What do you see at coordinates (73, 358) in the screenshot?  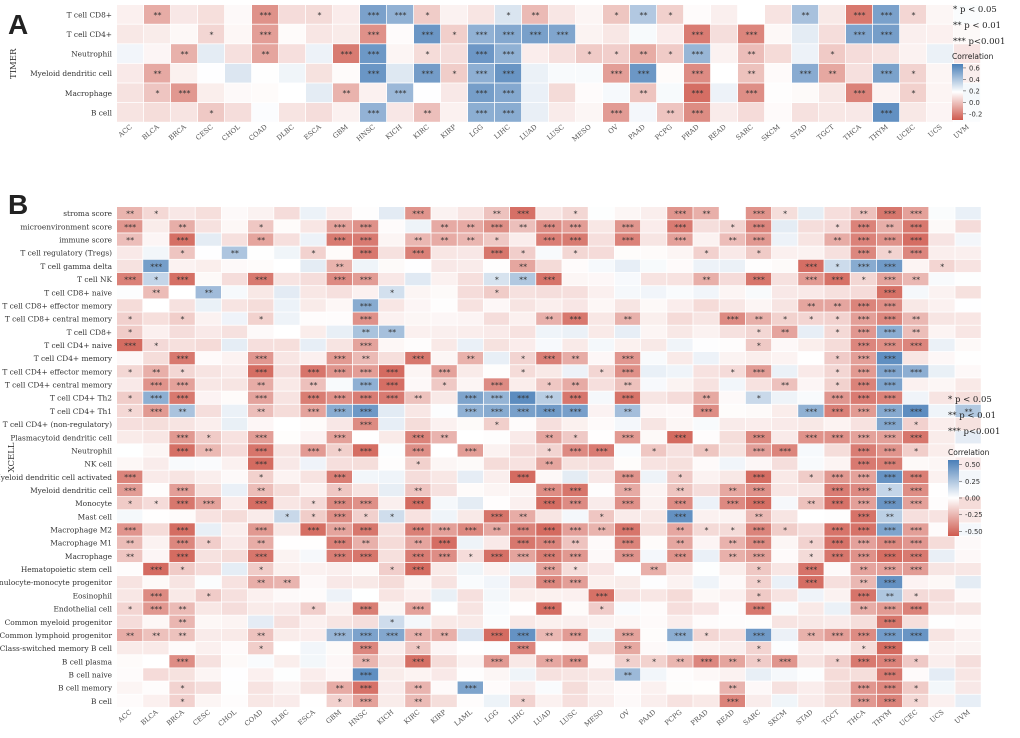 I see `row-label: T cell CD4+ memory` at bounding box center [73, 358].